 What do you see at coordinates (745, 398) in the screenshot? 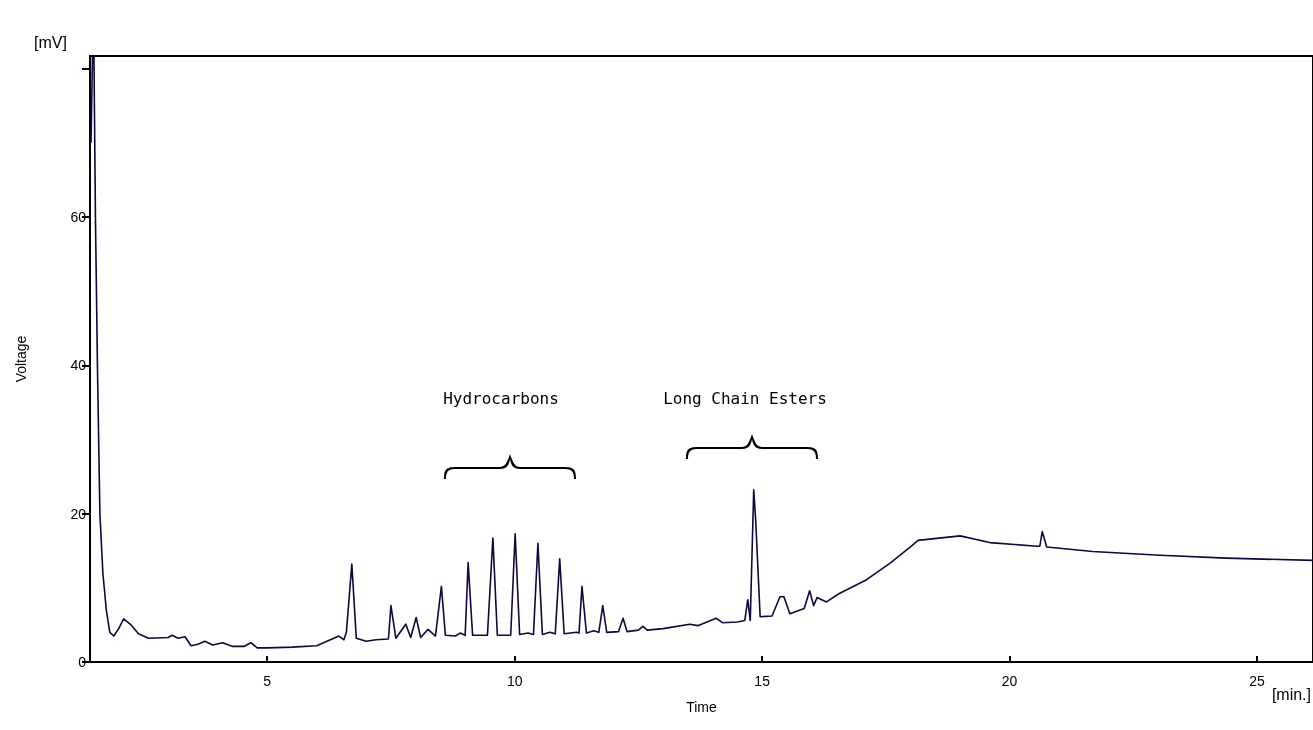
I see `annotation: Long Chain Esters` at bounding box center [745, 398].